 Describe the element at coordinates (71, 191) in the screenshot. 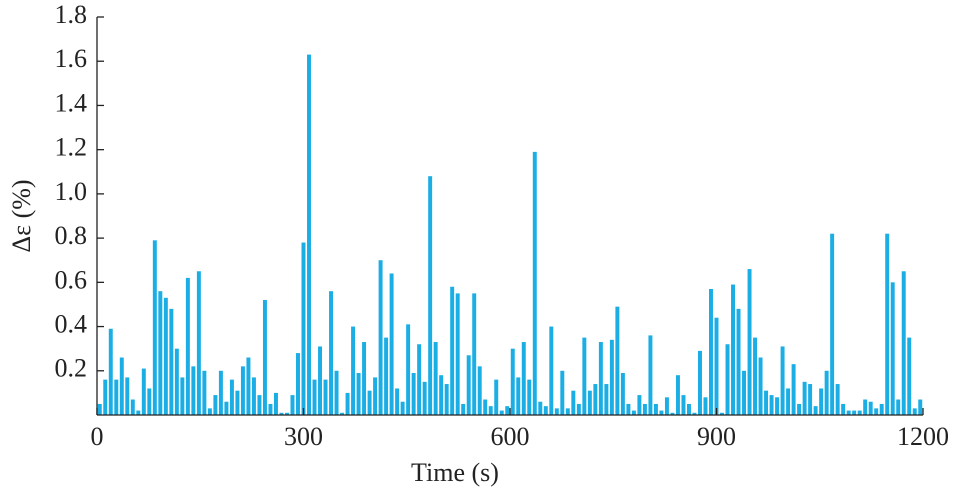

I see `y-tick-label: 1.0` at that location.